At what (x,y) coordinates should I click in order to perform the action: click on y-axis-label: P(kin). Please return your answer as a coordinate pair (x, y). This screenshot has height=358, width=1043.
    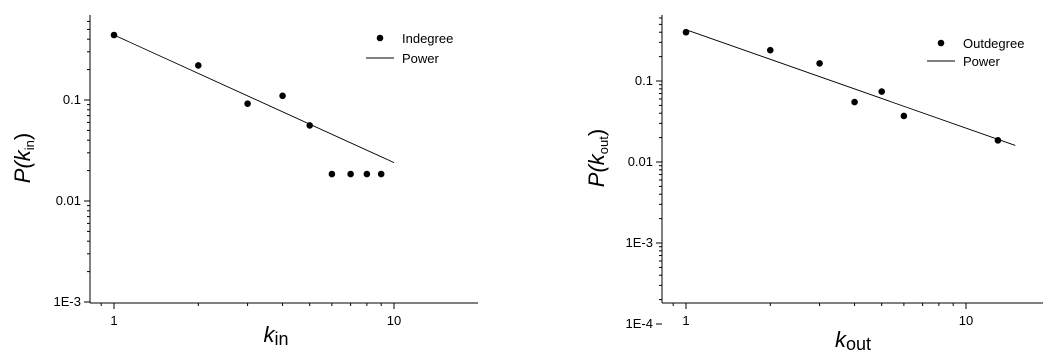
    Looking at the image, I should click on (23, 158).